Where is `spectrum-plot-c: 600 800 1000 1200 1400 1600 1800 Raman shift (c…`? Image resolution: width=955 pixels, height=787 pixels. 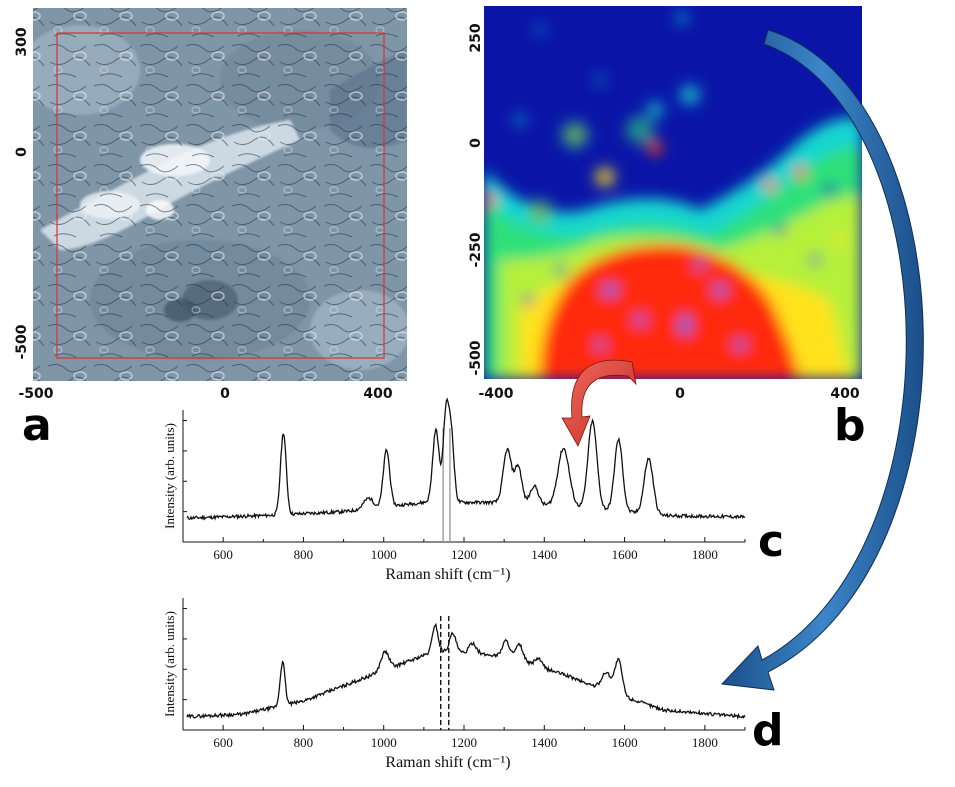 spectrum-plot-c: 600 800 1000 1200 1400 1600 1800 Raman shift (c… is located at coordinates (454, 490).